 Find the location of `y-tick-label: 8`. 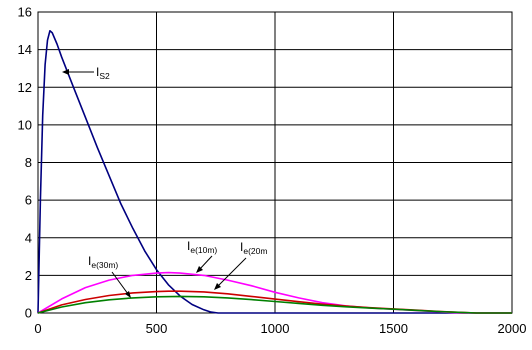

y-tick-label: 8 is located at coordinates (28, 162).